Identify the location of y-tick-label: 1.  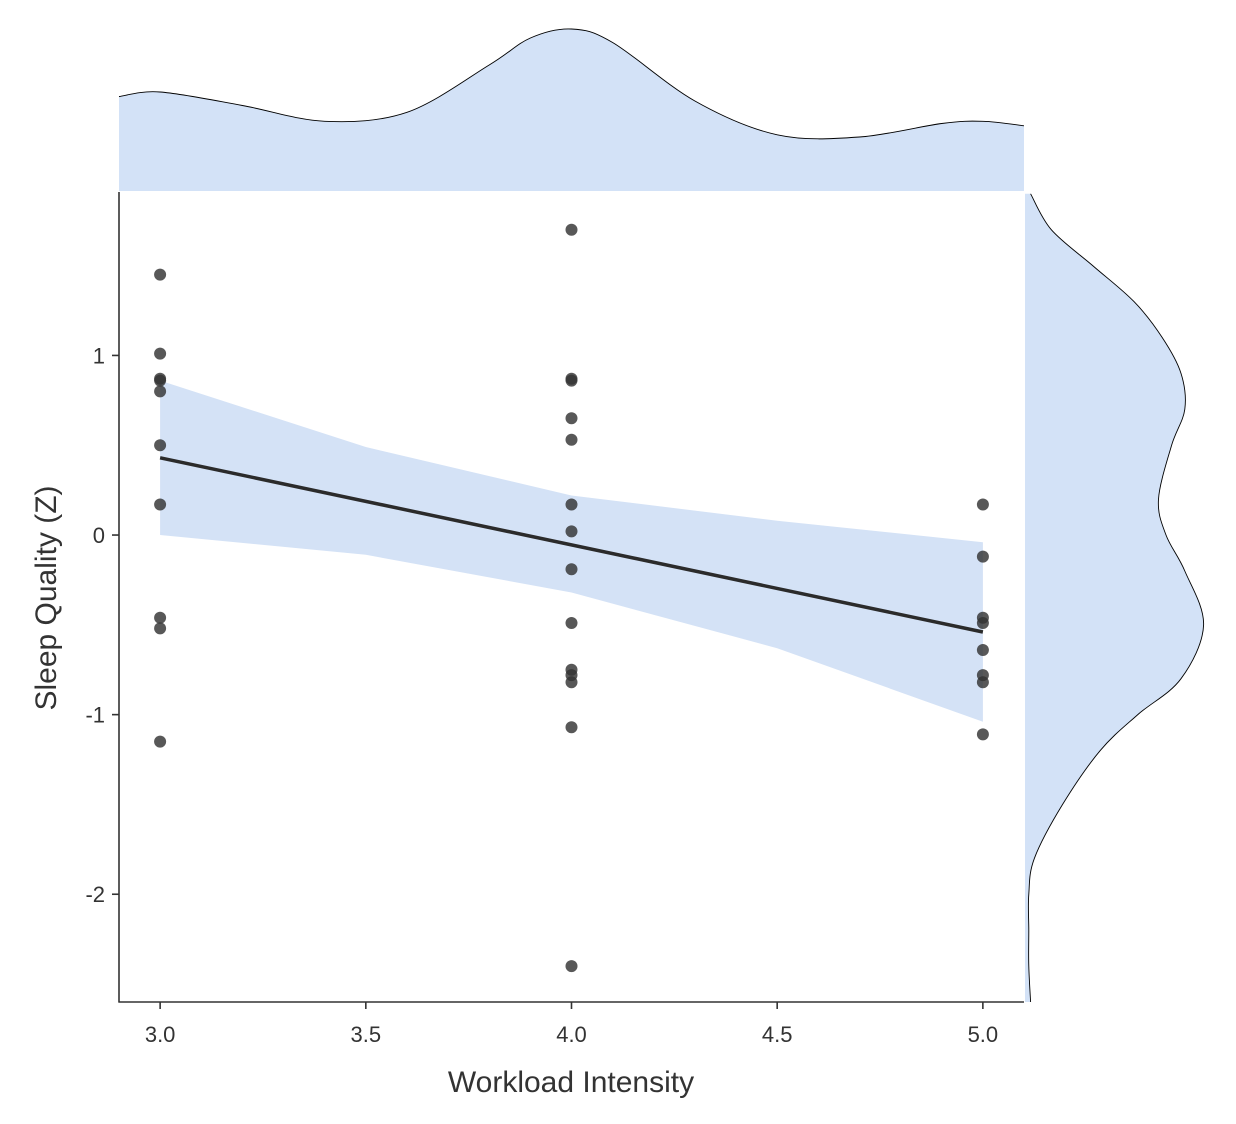
(99, 355).